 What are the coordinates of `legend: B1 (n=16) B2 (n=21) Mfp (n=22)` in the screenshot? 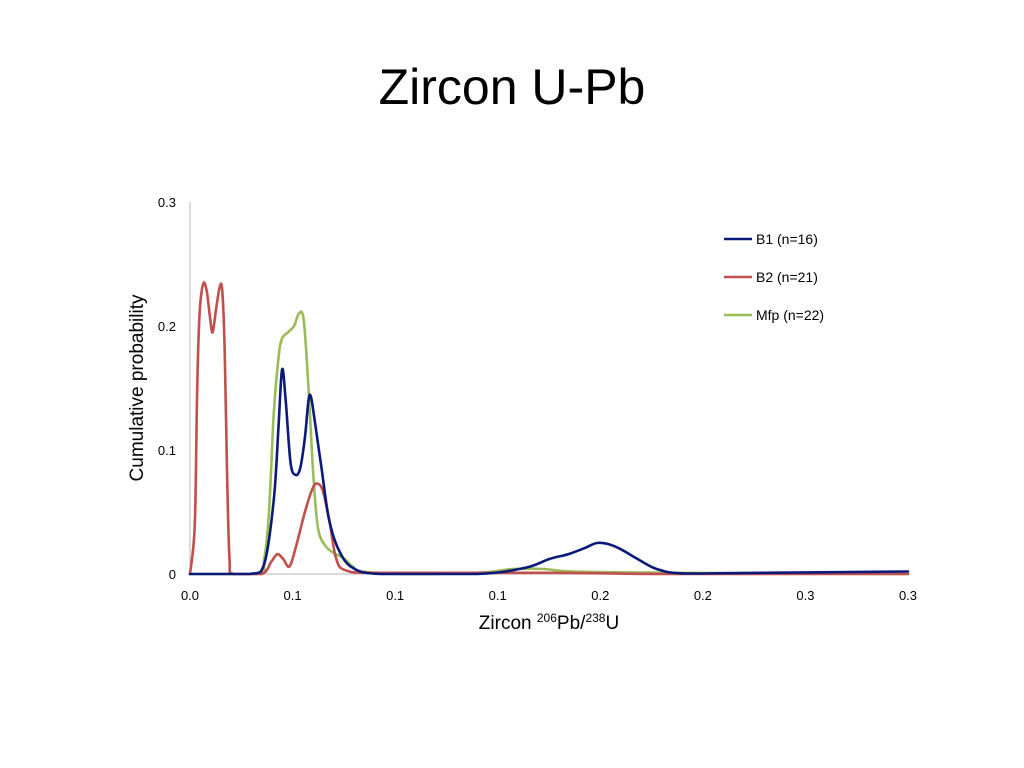 It's located at (774, 277).